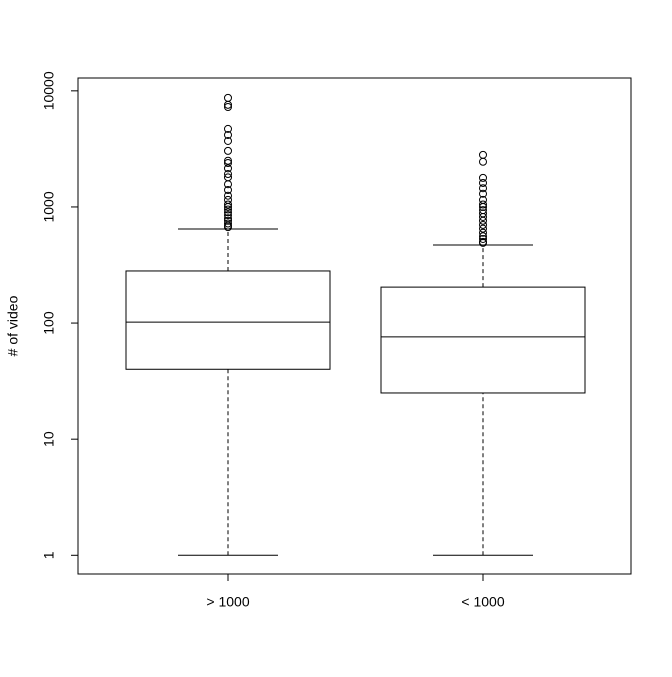 The image size is (672, 677). What do you see at coordinates (482, 602) in the screenshot?
I see `x-tick-label: < 1000` at bounding box center [482, 602].